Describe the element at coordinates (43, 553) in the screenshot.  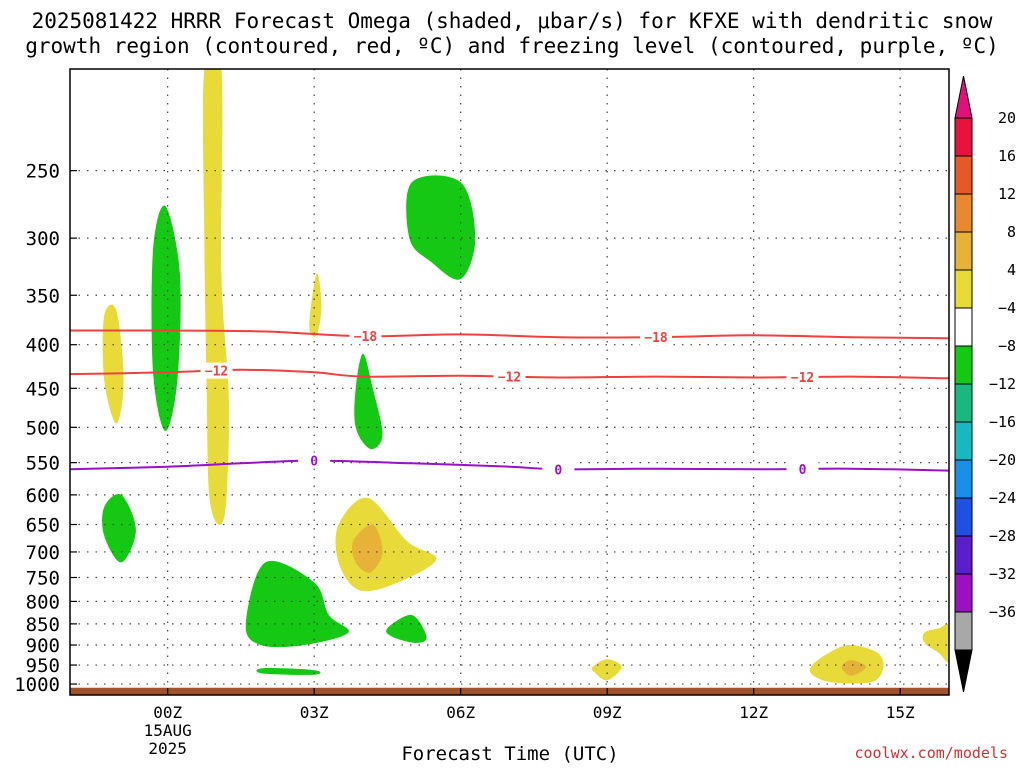
I see `y-tick-label-700: 700` at that location.